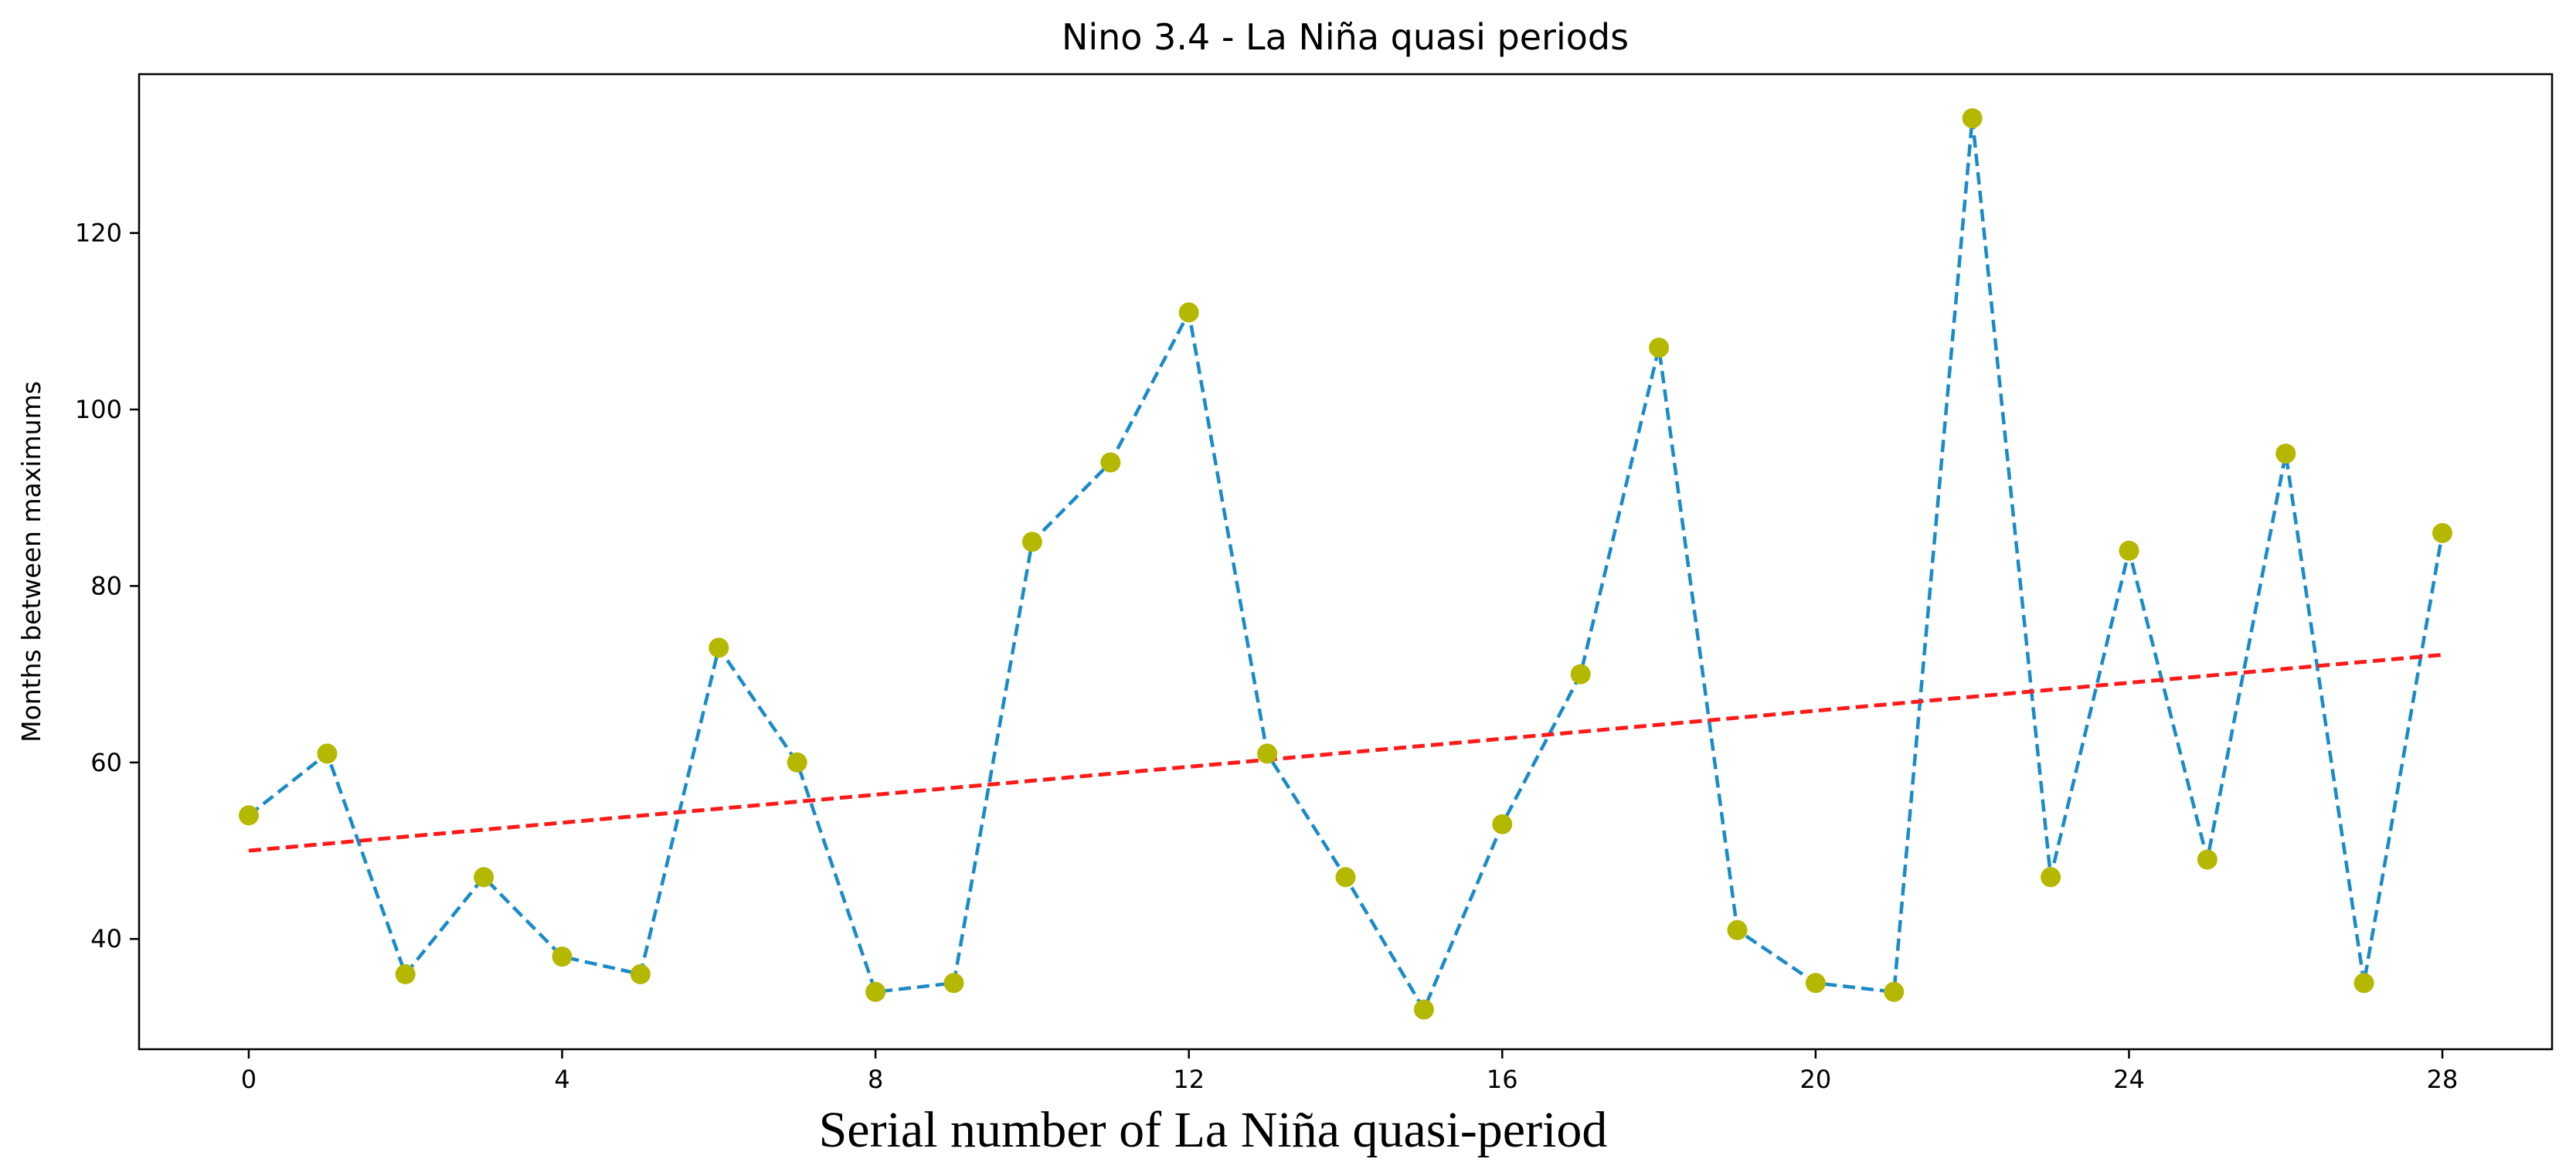  Describe the element at coordinates (2443, 1080) in the screenshot. I see `x-tick-label: 28` at that location.